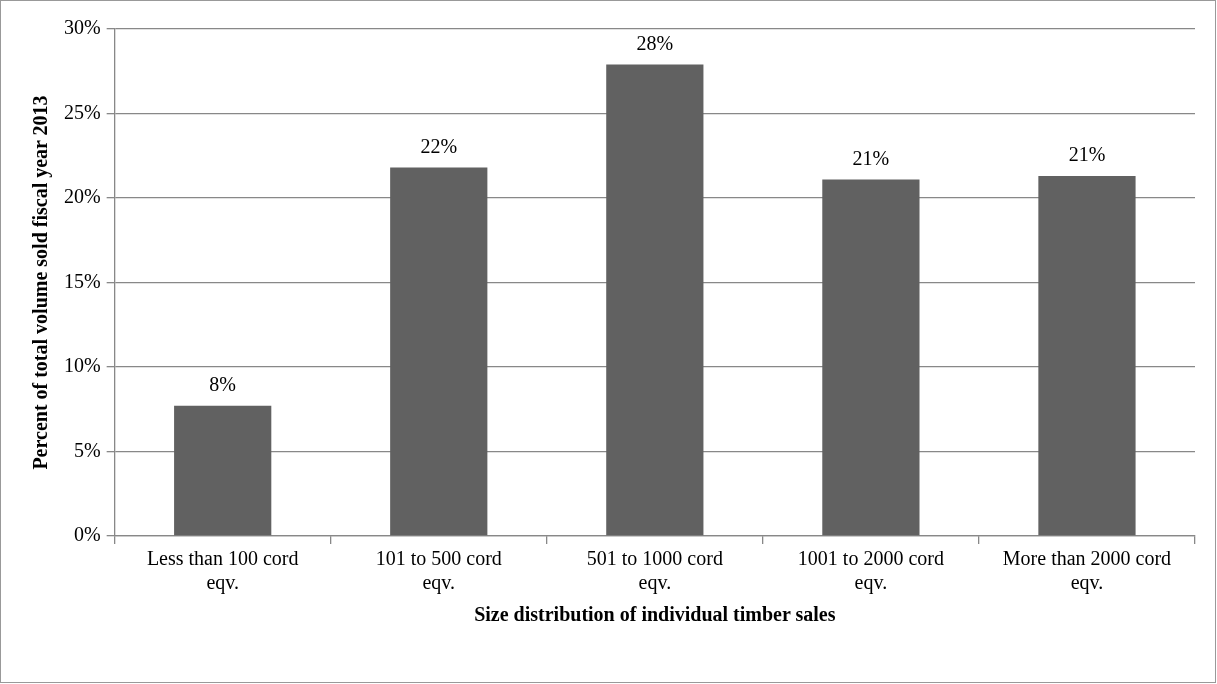  Describe the element at coordinates (82, 27) in the screenshot. I see `y-tick-label: 30%` at that location.